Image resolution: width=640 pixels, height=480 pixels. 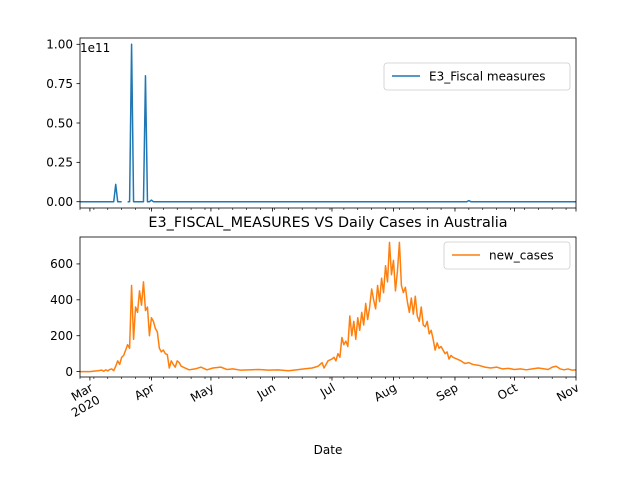 I want to click on y-tick-label: 0.25, so click(x=59, y=163).